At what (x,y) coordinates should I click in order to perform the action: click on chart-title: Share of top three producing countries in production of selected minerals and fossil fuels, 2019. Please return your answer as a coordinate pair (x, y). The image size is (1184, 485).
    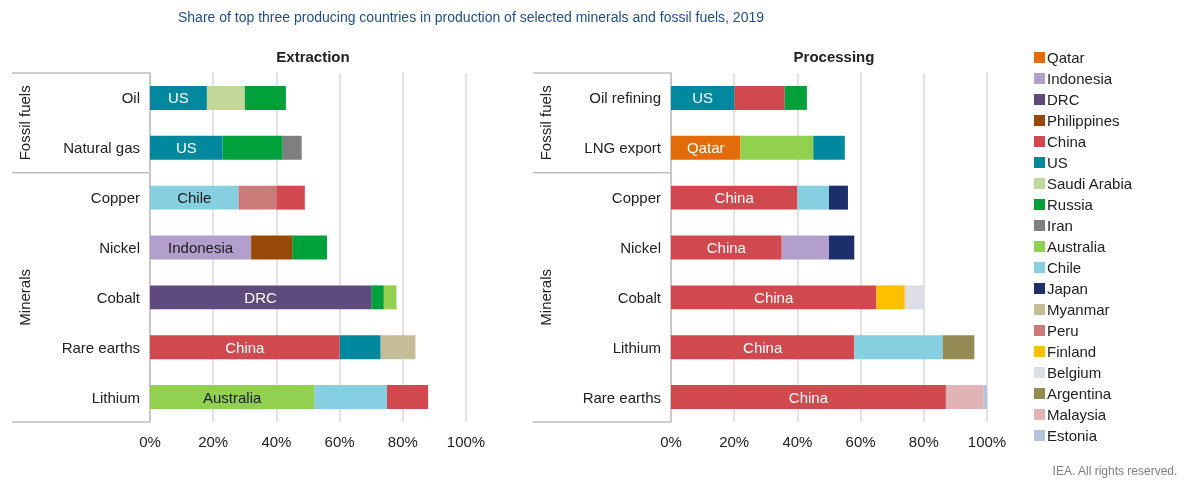
    Looking at the image, I should click on (471, 17).